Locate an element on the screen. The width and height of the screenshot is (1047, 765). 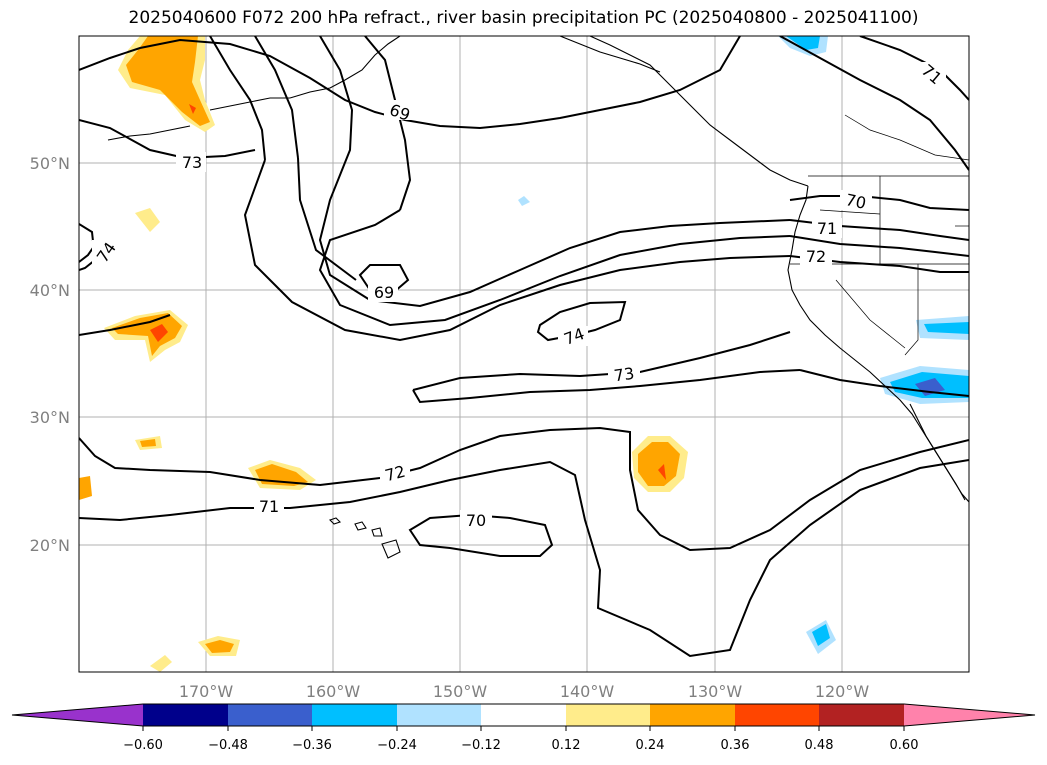
lat-label-20n: 20°N is located at coordinates (50, 545).